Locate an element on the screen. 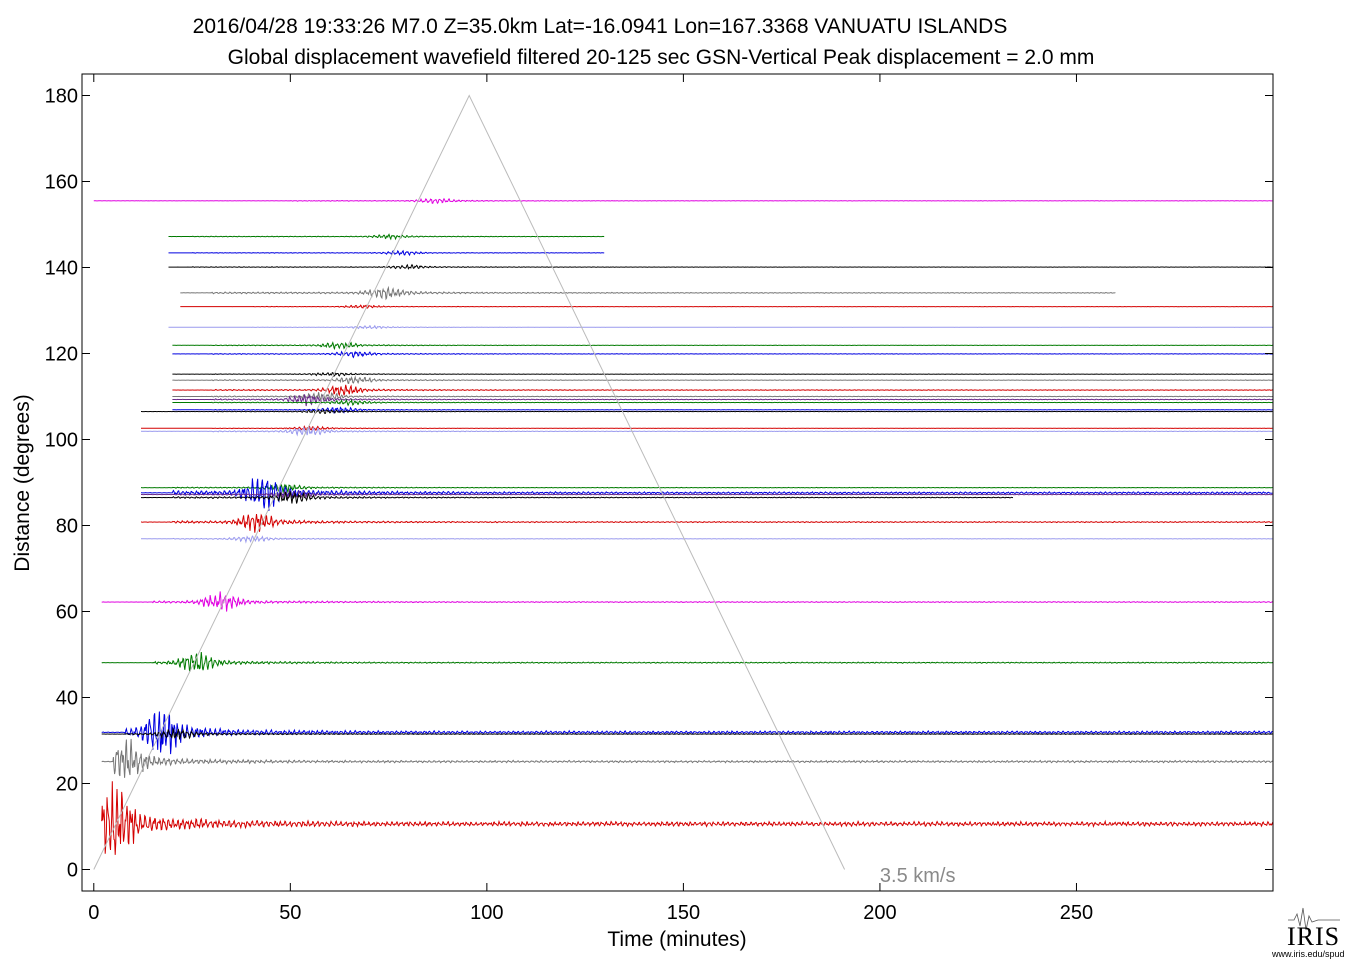 This screenshot has width=1362, height=961. x-tick-label: 50 is located at coordinates (290, 913).